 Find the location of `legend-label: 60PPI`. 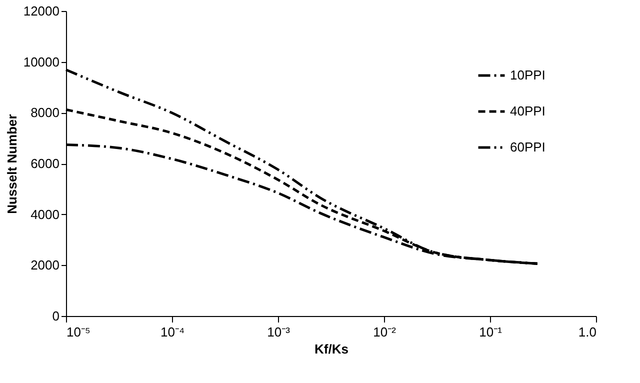

legend-label: 60PPI is located at coordinates (528, 147).